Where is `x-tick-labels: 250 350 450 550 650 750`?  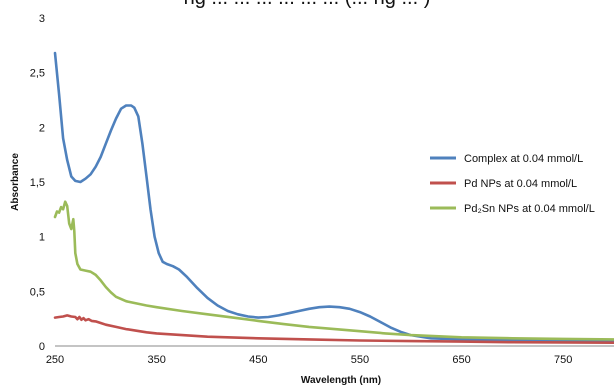
x-tick-labels: 250 350 450 550 650 750 is located at coordinates (309, 360).